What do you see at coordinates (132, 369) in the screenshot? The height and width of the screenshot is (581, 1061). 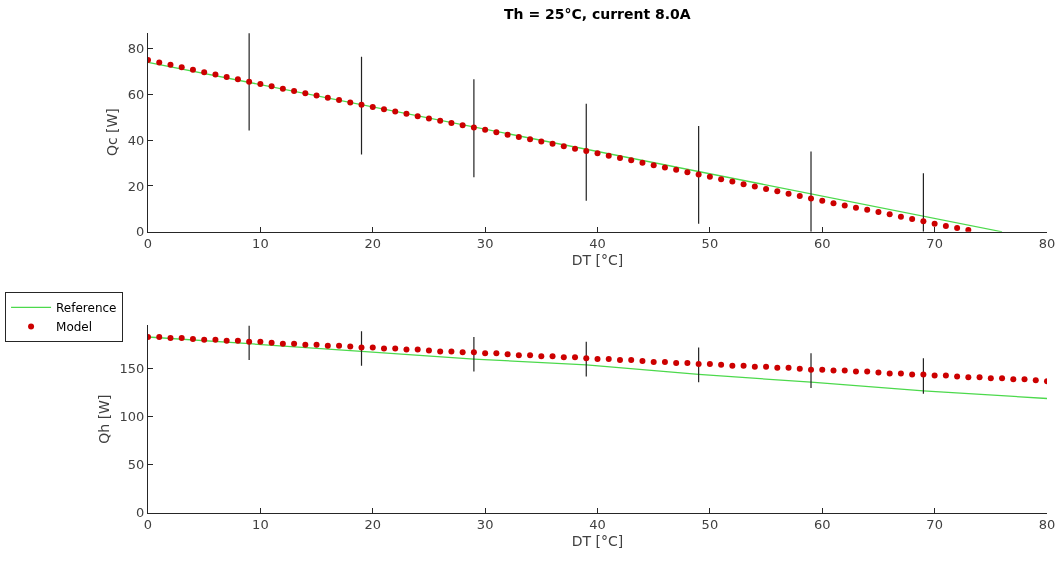 I see `y-tick-label: 150` at bounding box center [132, 369].